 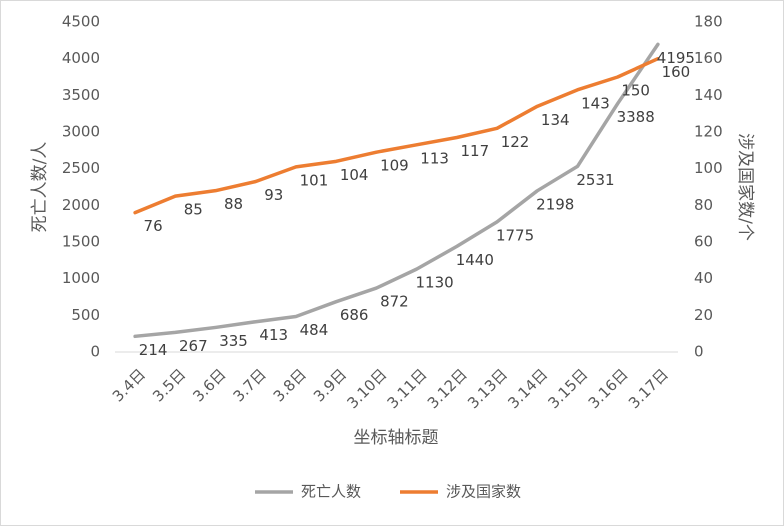 I want to click on data-label: 4195, so click(x=676, y=58).